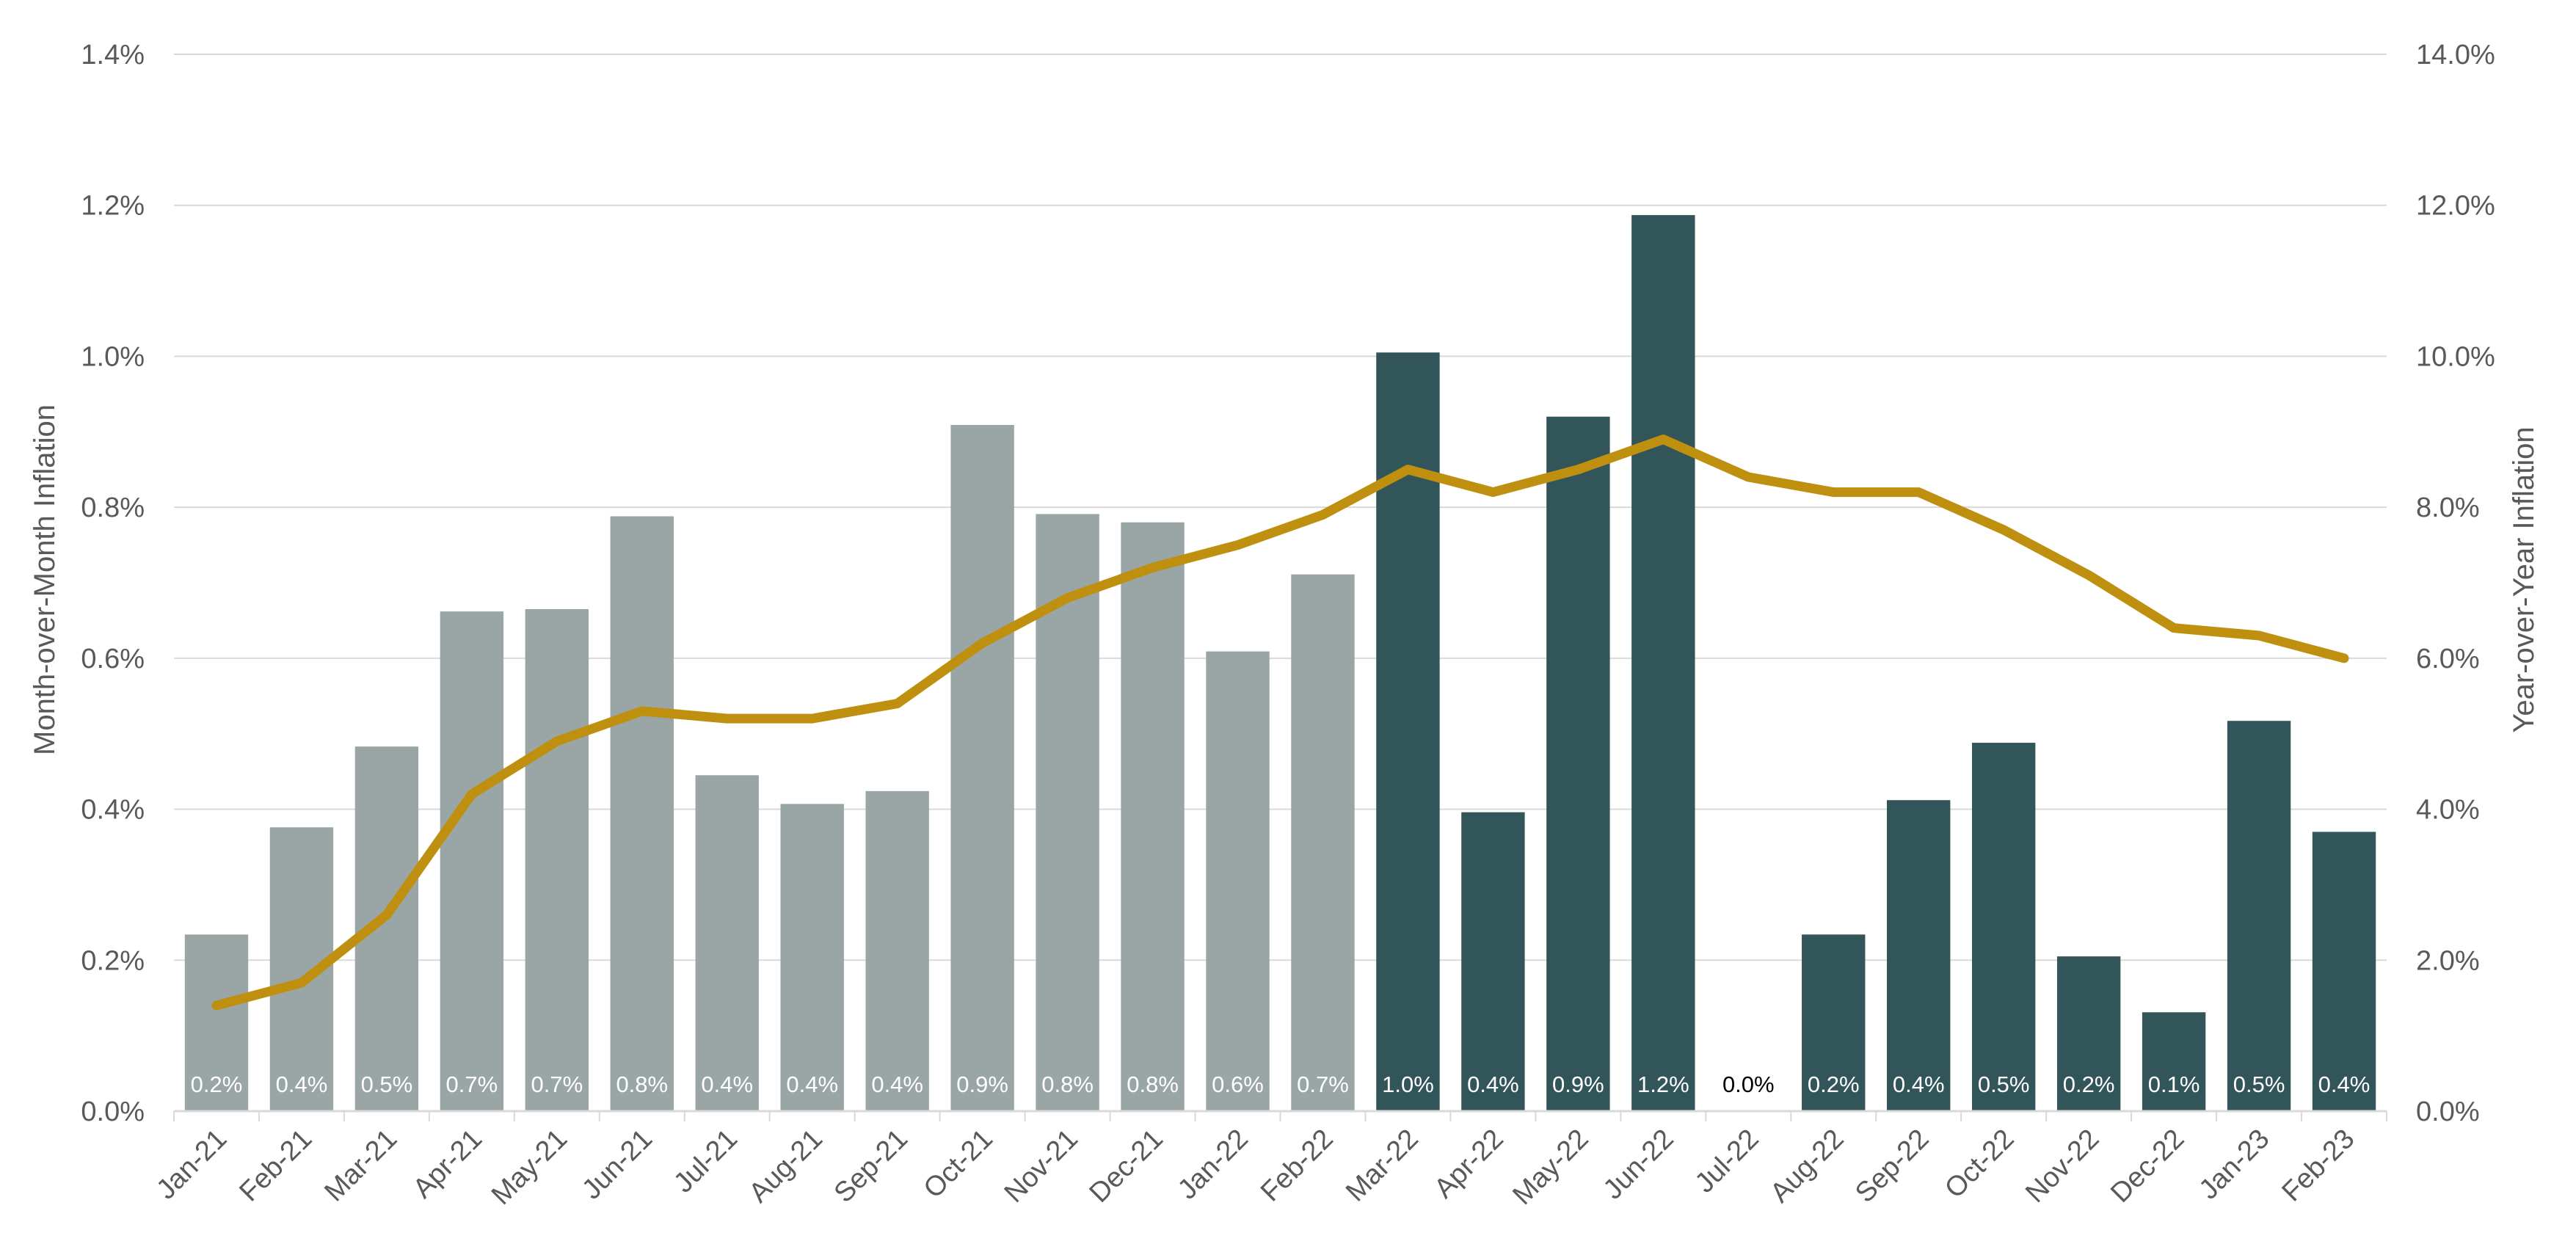  I want to click on x-tick-label: Jul-22, so click(1727, 1161).